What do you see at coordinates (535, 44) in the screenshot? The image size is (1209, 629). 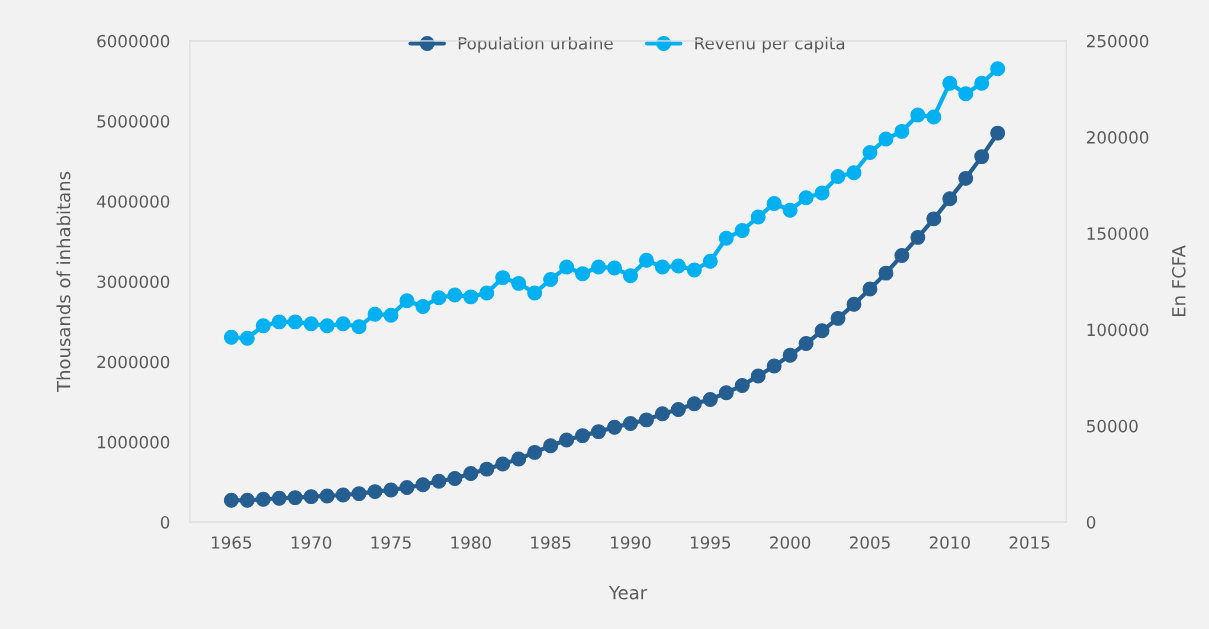 I see `legend-label: Population urbaine` at bounding box center [535, 44].